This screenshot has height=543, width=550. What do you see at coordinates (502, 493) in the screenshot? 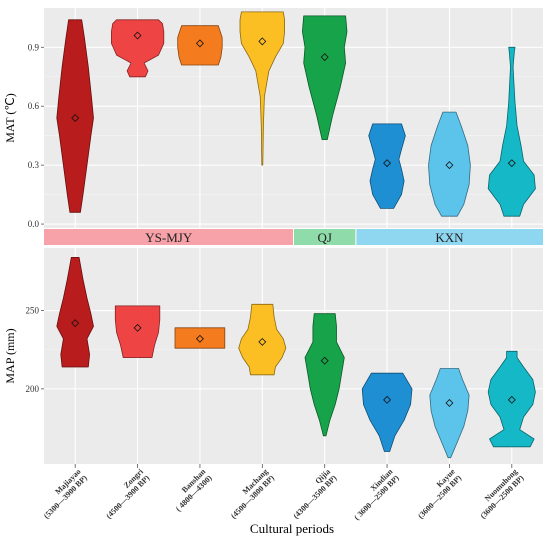
I see `category-label-nuomuhong: Nuomuhong(3600—2500 BP)` at bounding box center [502, 493].